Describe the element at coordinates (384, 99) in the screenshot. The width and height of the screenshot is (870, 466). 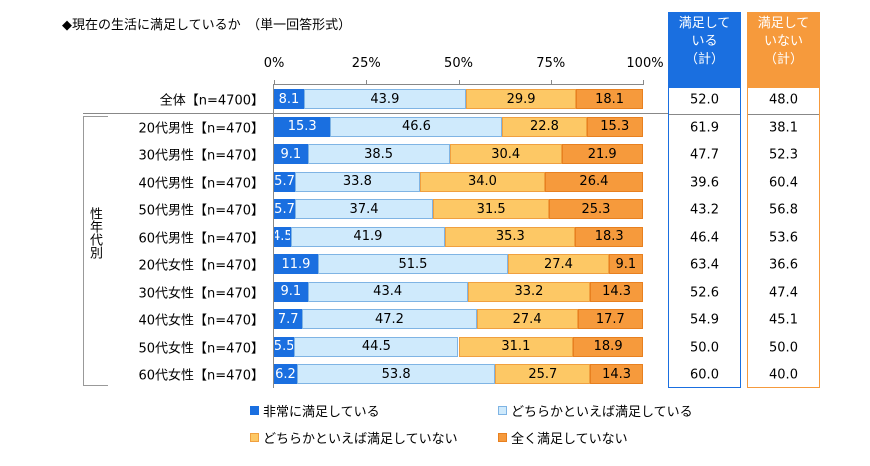
I see `bar-segment: 43.9` at that location.